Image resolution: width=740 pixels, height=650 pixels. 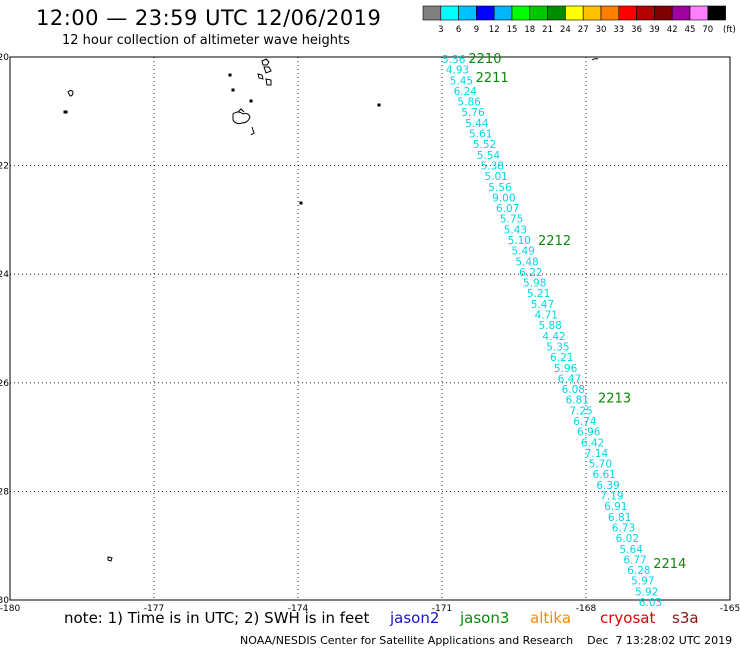 What do you see at coordinates (615, 507) in the screenshot?
I see `swh-value: 6.91` at bounding box center [615, 507].